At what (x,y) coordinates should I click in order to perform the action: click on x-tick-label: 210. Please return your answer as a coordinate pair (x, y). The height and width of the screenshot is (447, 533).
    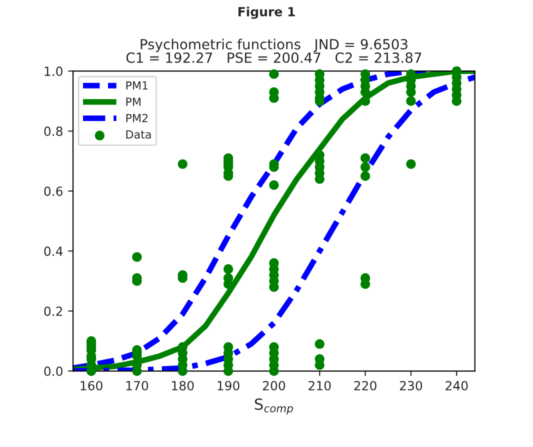
    Looking at the image, I should click on (319, 385).